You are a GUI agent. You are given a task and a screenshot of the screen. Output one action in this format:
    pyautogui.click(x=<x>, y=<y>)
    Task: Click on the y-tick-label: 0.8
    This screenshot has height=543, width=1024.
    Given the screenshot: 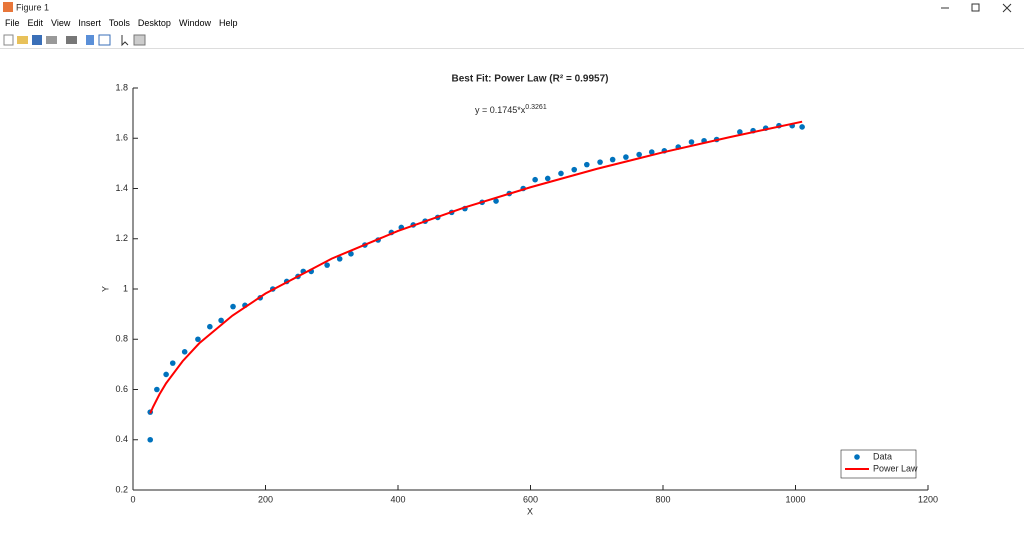 What is the action you would take?
    pyautogui.click(x=121, y=339)
    